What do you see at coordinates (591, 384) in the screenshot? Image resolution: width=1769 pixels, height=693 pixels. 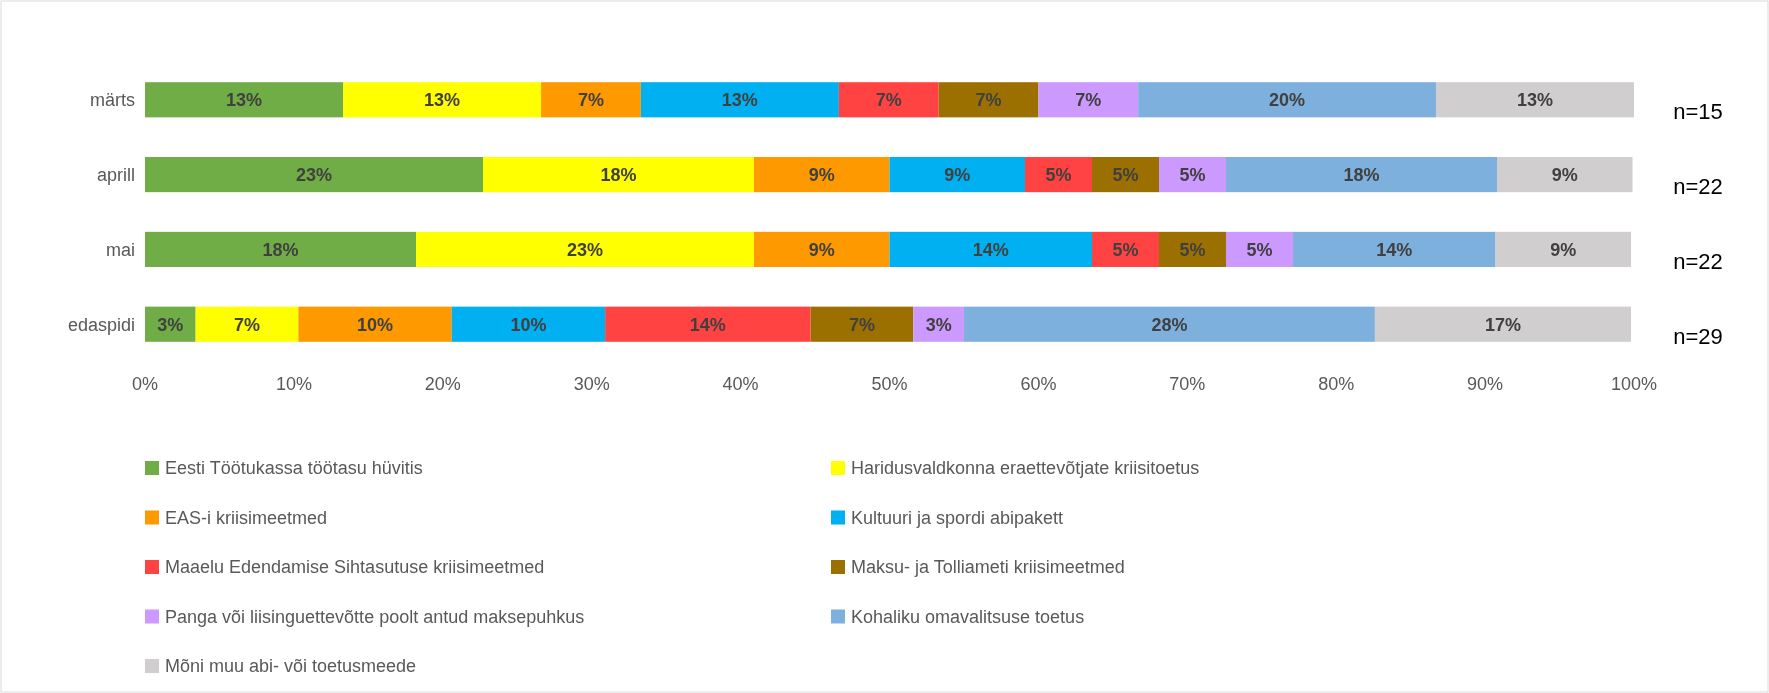 I see `x-tick-label: 30%` at bounding box center [591, 384].